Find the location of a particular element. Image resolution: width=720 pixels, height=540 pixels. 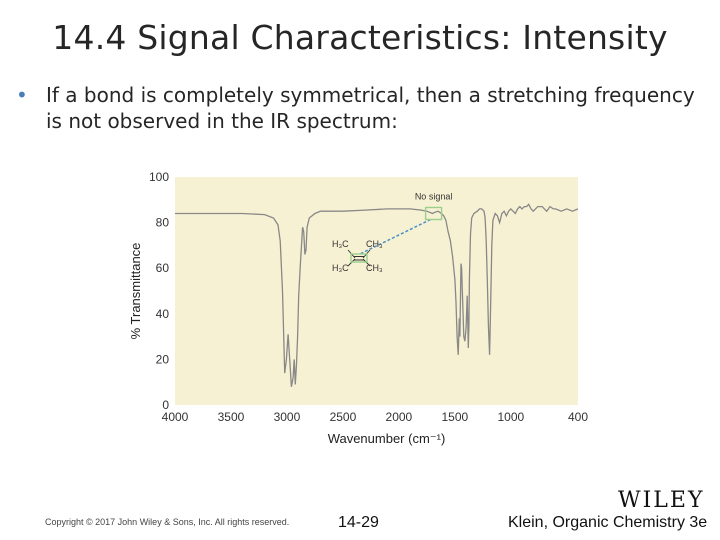

x-axis-ticks: 4000 3500 3000 2500 2000 1500 1000 400 is located at coordinates (375, 417).